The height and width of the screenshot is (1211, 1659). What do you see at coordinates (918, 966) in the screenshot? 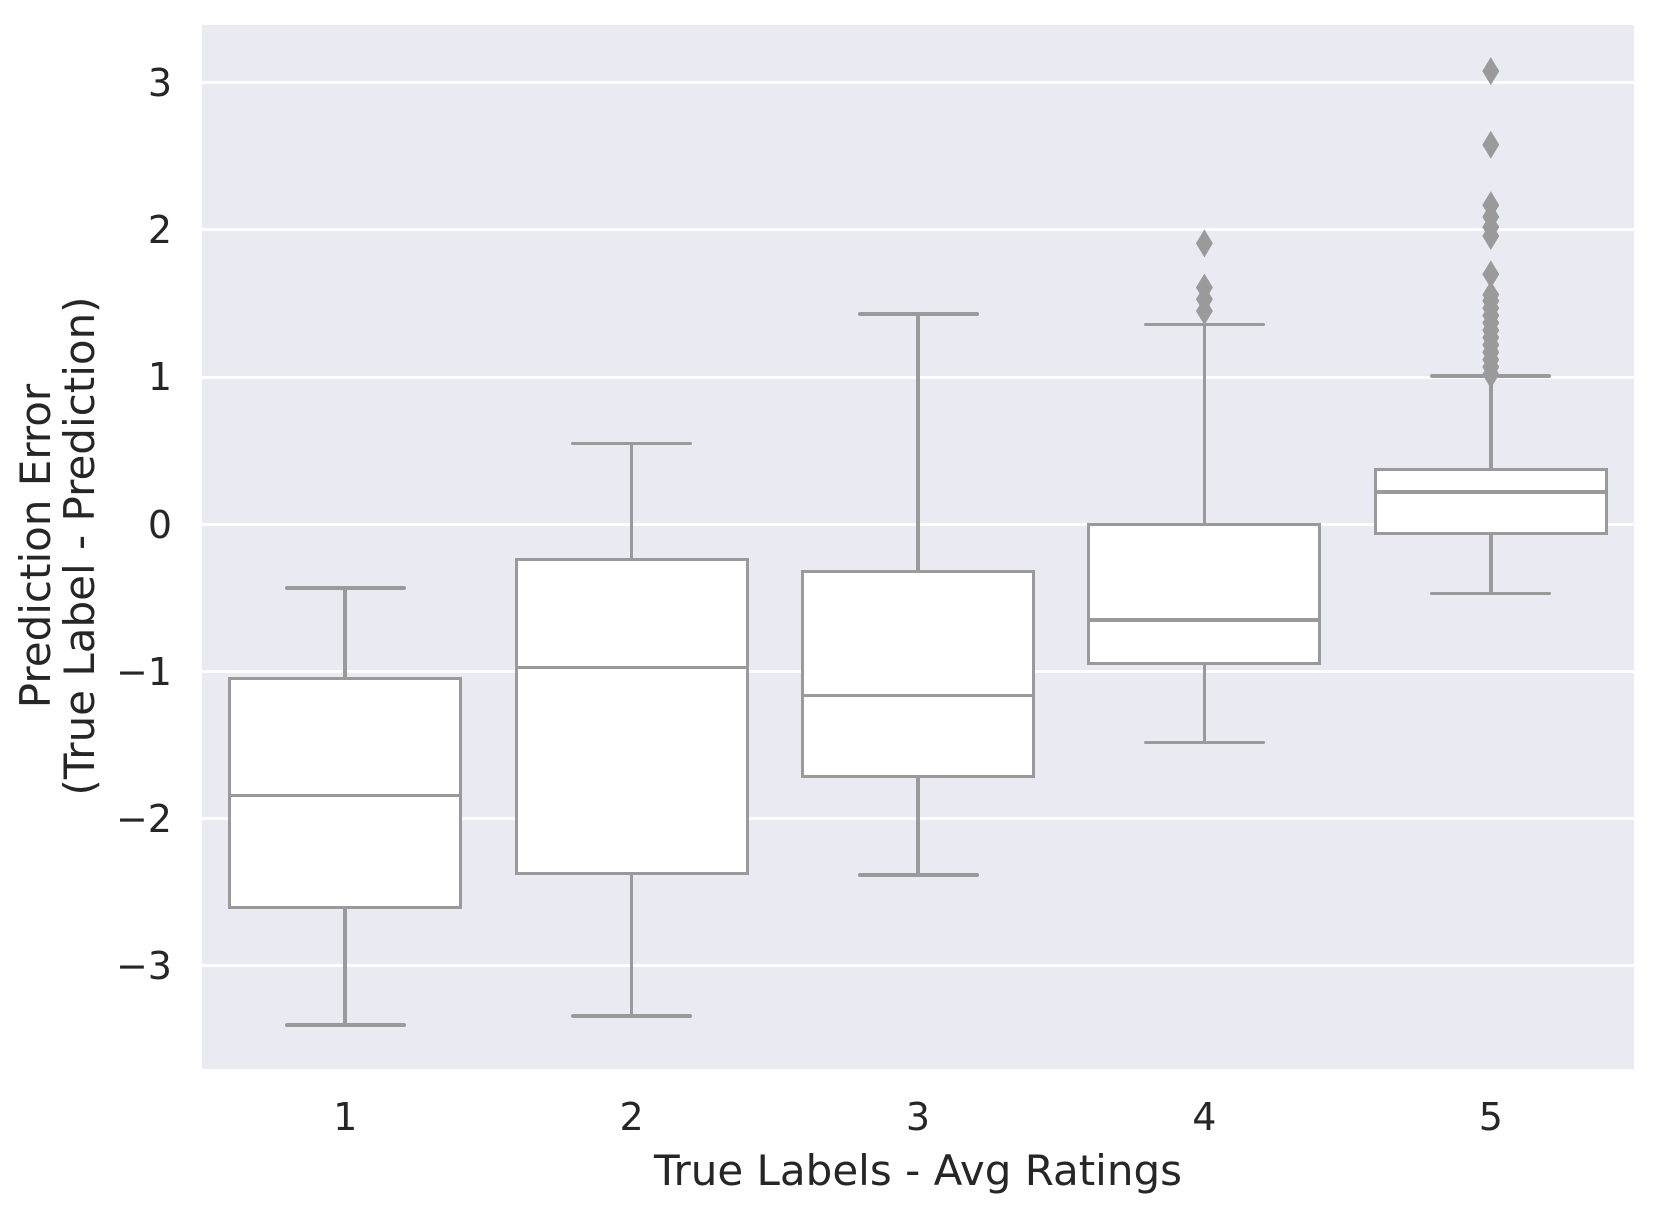
I see `gridline-y--3` at bounding box center [918, 966].